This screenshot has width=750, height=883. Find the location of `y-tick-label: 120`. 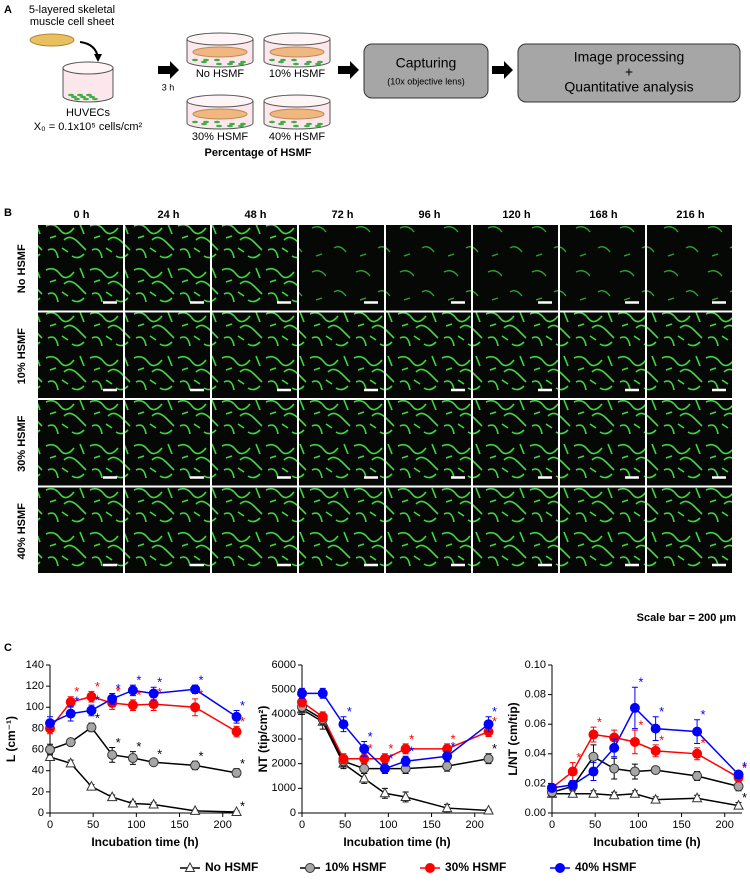

y-tick-label: 120 is located at coordinates (35, 686).